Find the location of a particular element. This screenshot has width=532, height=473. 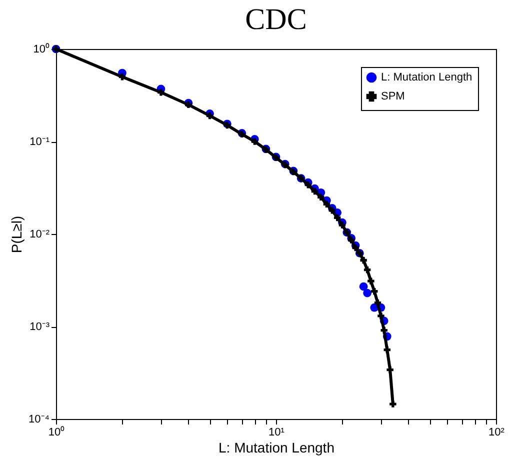

x-axis-title: L: Mutation Length is located at coordinates (276, 448).